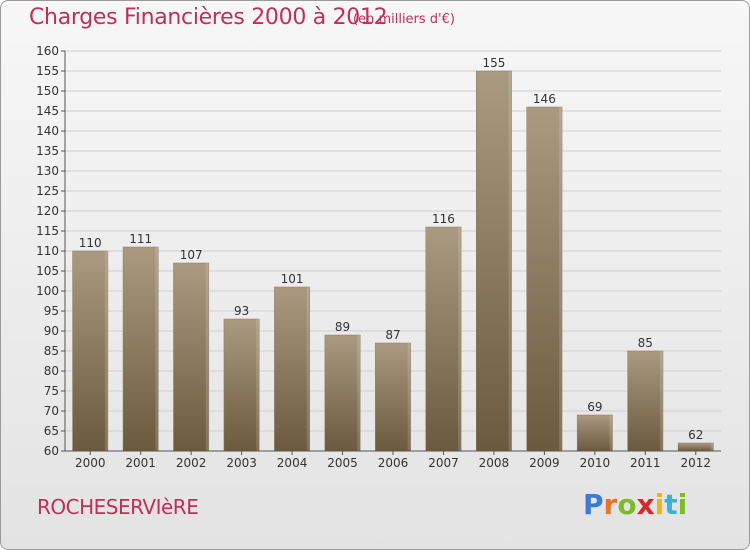 This screenshot has height=550, width=750. What do you see at coordinates (90, 351) in the screenshot?
I see `bar-2000` at bounding box center [90, 351].